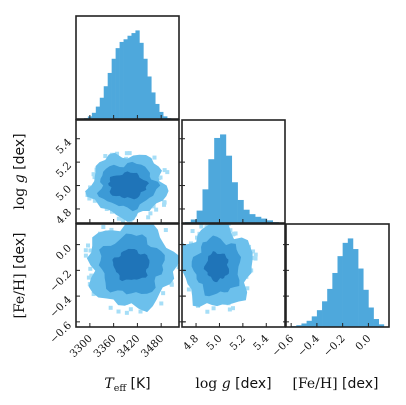 The image size is (406, 405). What do you see at coordinates (238, 343) in the screenshot?
I see `x-tick-label: 5.2` at bounding box center [238, 343].